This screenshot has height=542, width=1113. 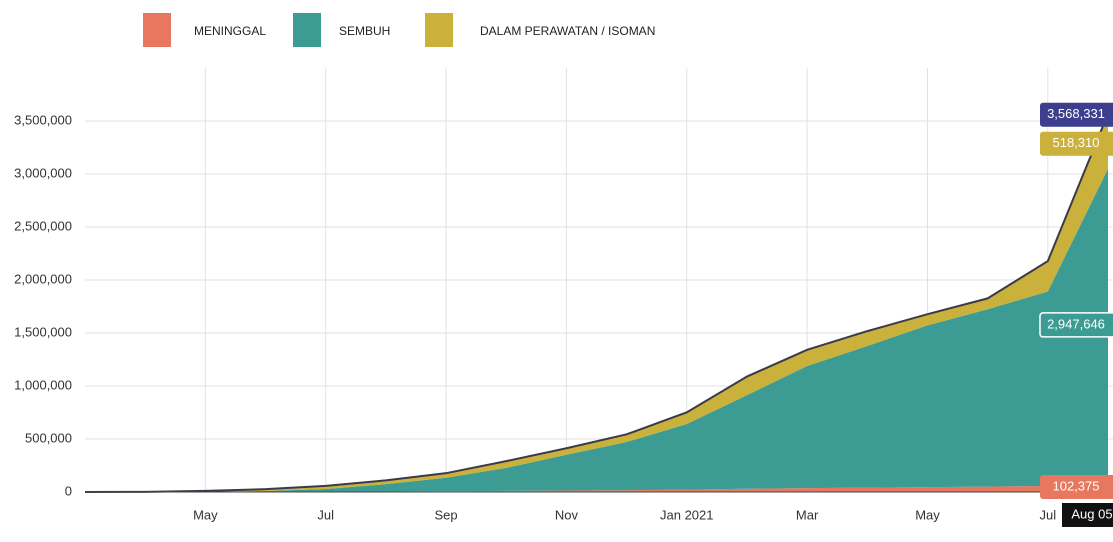 I want to click on deaths-label: 102,375, so click(x=1076, y=485).